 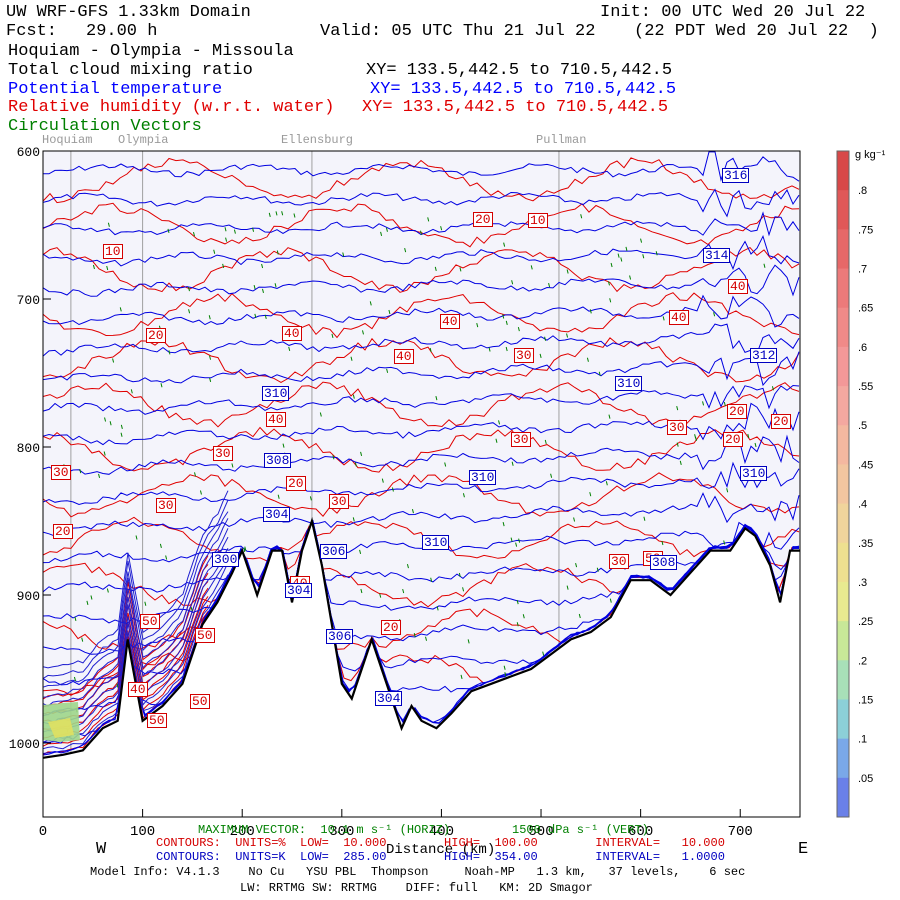 I want to click on colorbar-label: .3, so click(x=862, y=583).